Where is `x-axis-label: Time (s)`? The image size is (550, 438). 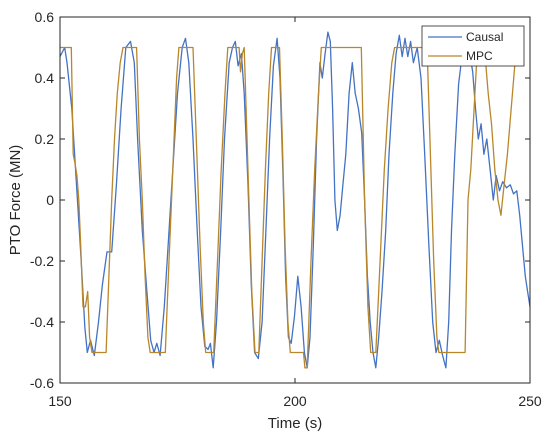
x-axis-label: Time (s) is located at coordinates (295, 423).